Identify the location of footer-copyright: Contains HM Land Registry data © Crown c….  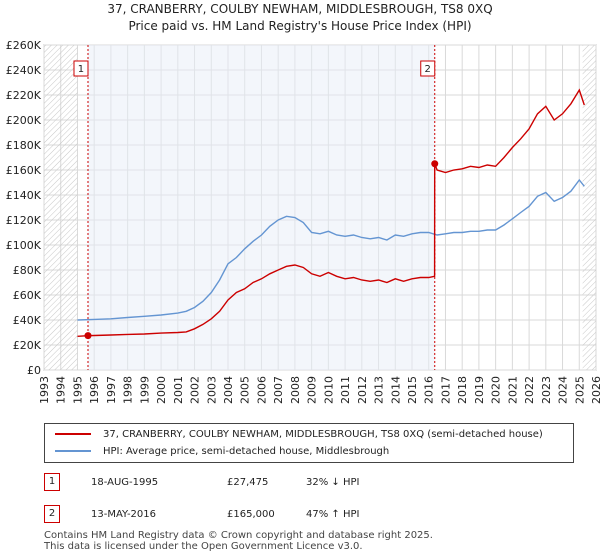
(238, 535).